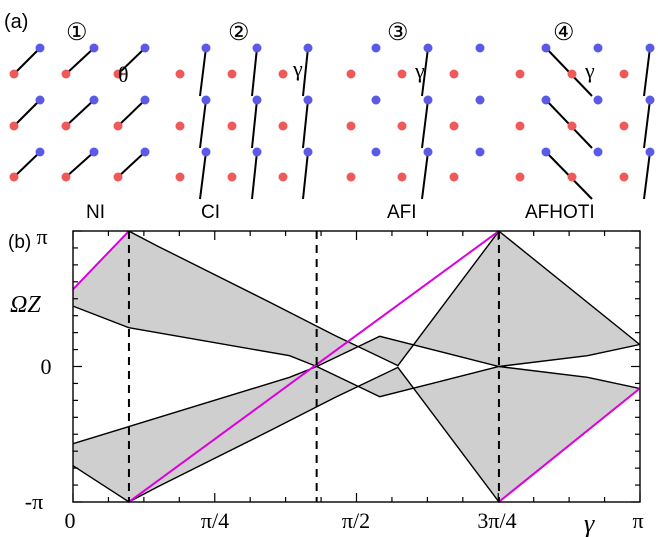  Describe the element at coordinates (330, 53) in the screenshot. I see `lattice-labels: ① ② ③ ④ θ γ γ γ` at that location.